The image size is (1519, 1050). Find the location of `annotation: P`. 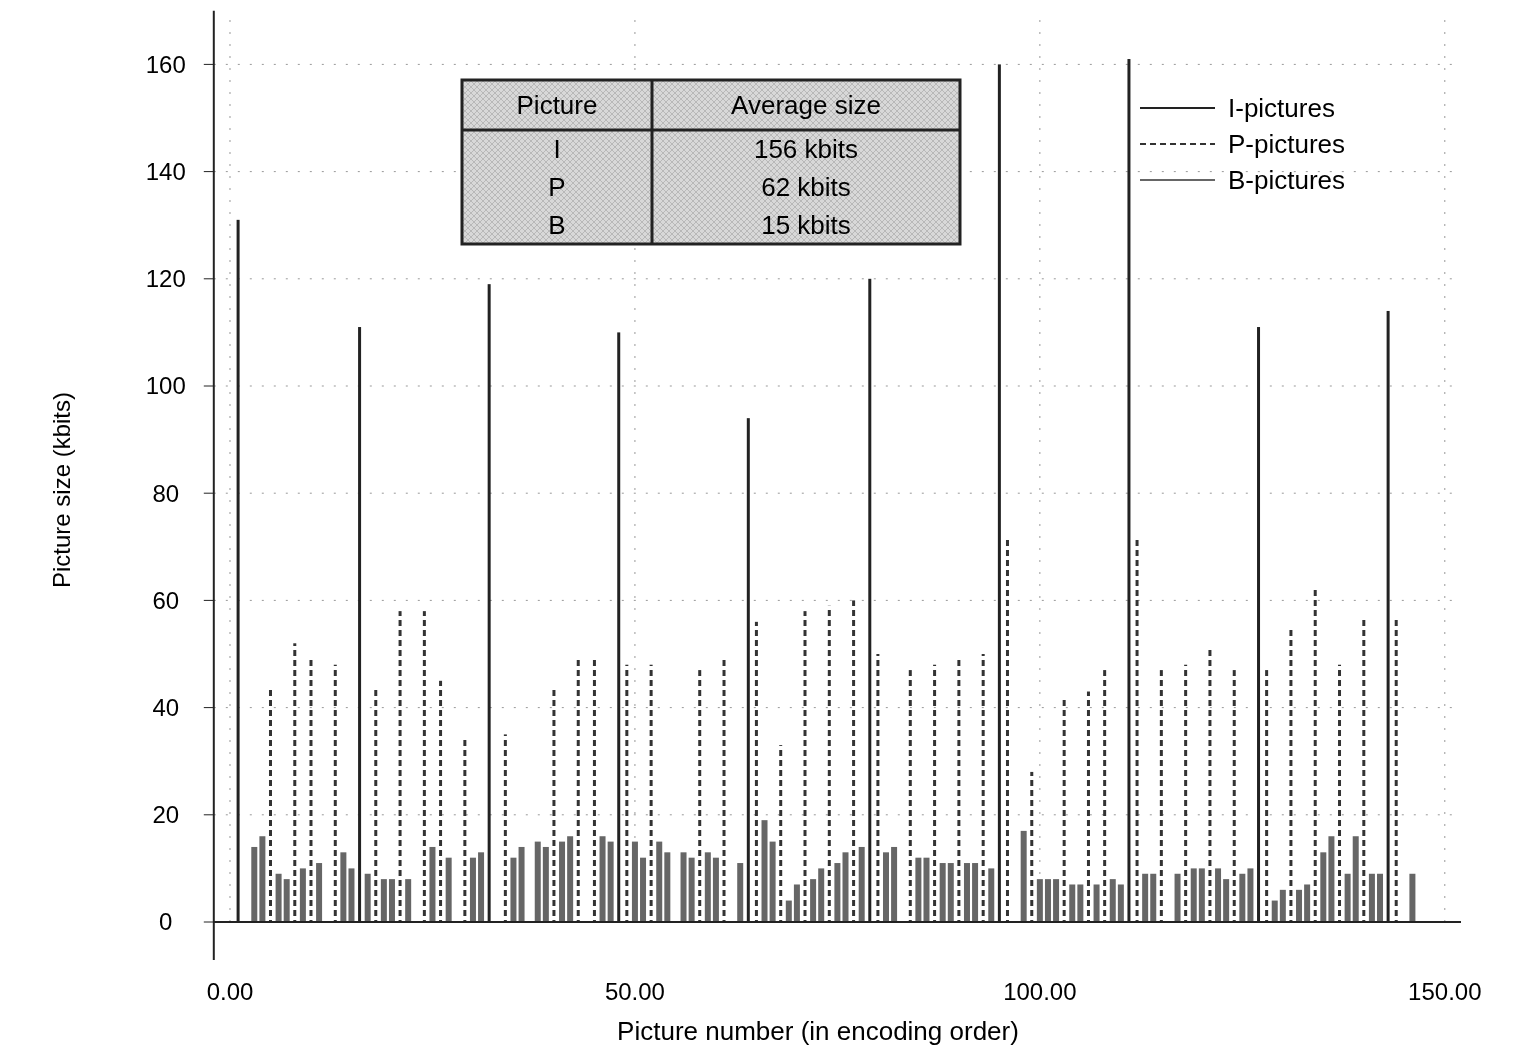

annotation: P is located at coordinates (557, 187).